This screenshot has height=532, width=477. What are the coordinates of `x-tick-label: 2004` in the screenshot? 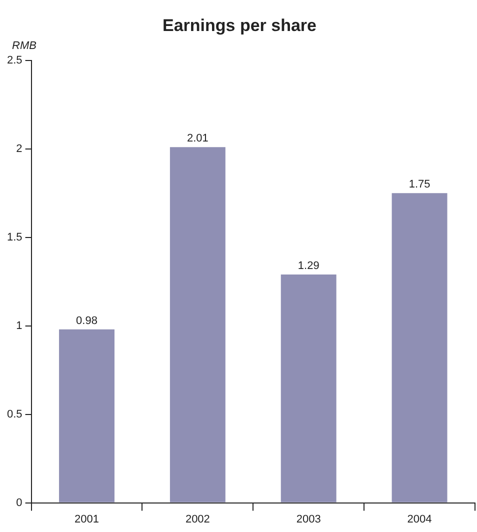 It's located at (419, 519).